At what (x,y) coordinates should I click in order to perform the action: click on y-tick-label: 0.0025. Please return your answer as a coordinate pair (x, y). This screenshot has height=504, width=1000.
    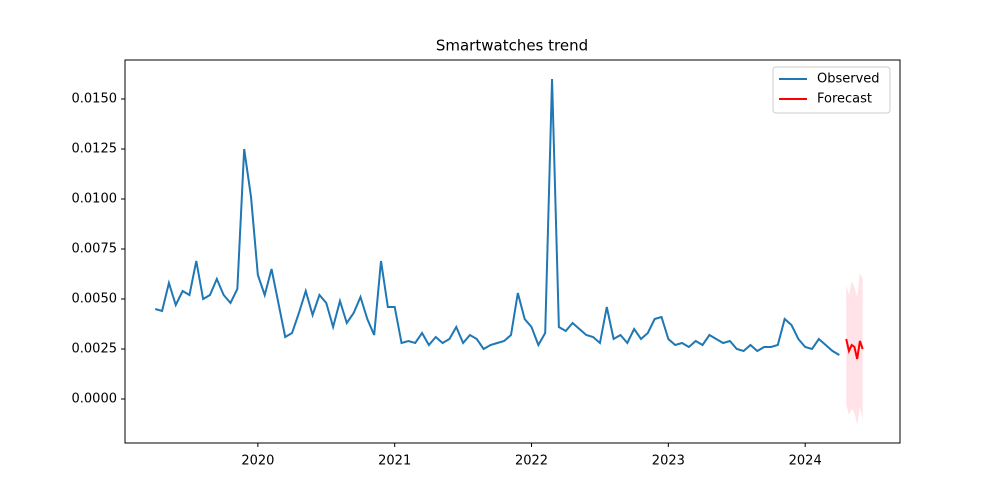
    Looking at the image, I should click on (95, 349).